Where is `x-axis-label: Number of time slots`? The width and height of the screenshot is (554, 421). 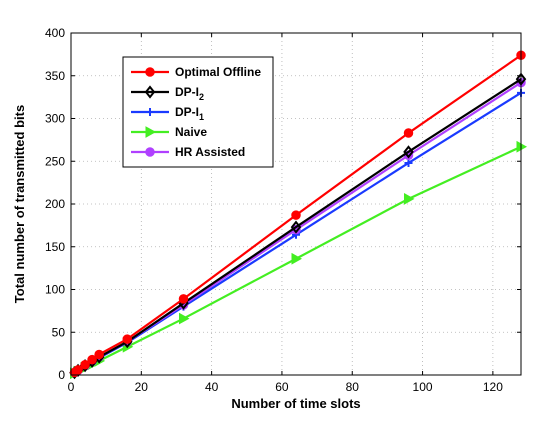 x-axis-label: Number of time slots is located at coordinates (295, 403).